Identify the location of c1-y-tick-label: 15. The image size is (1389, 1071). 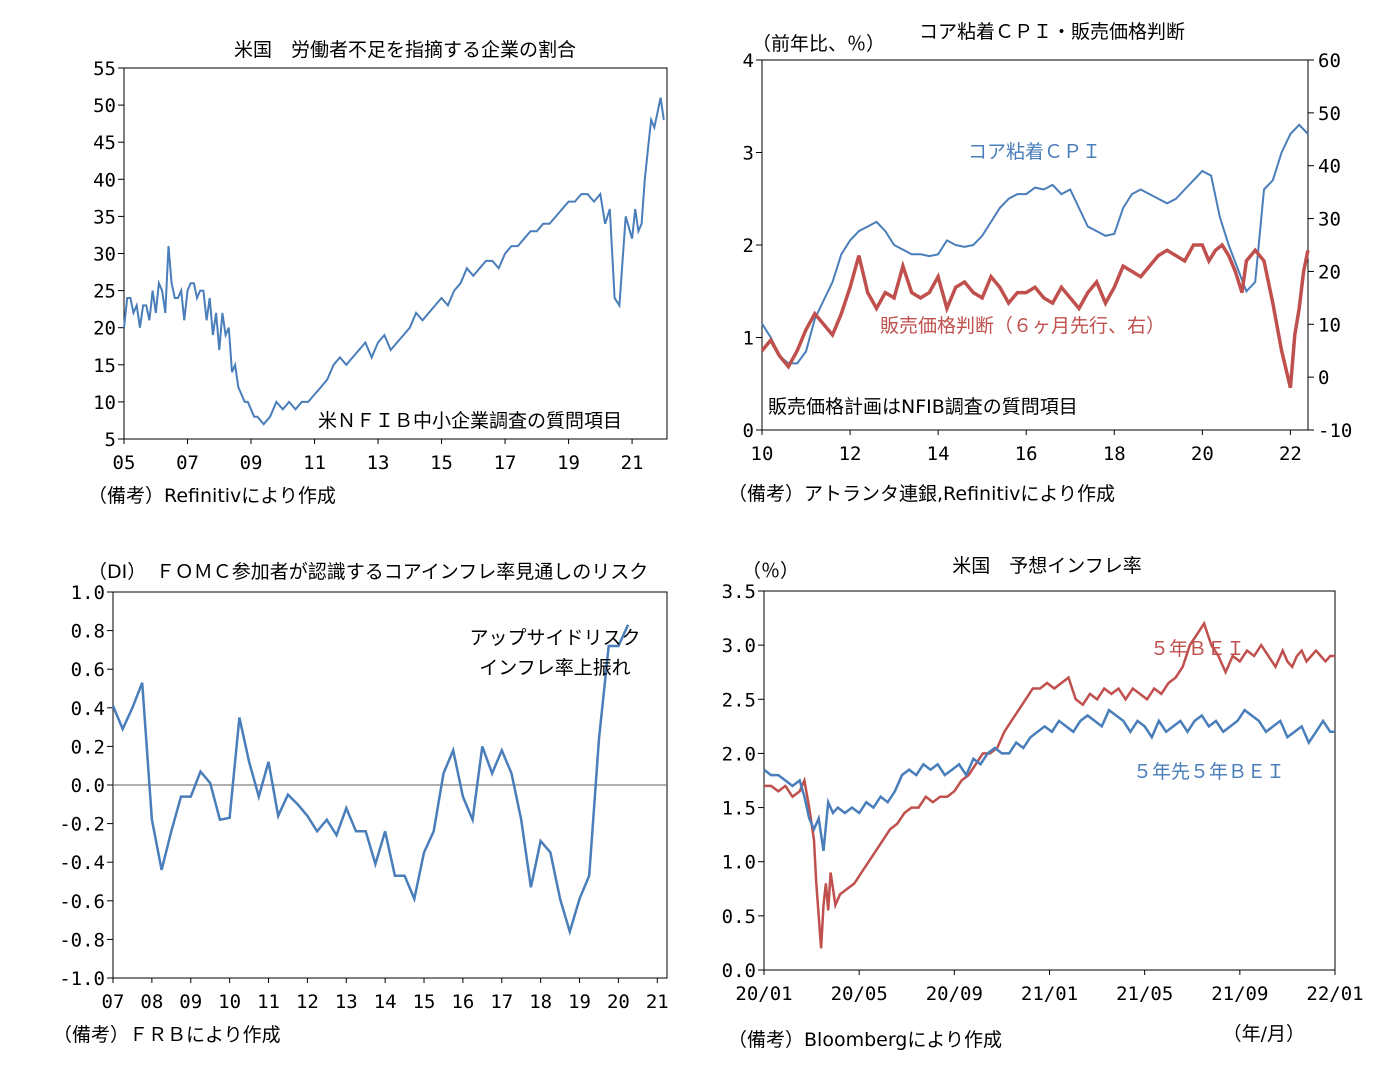
(104, 366).